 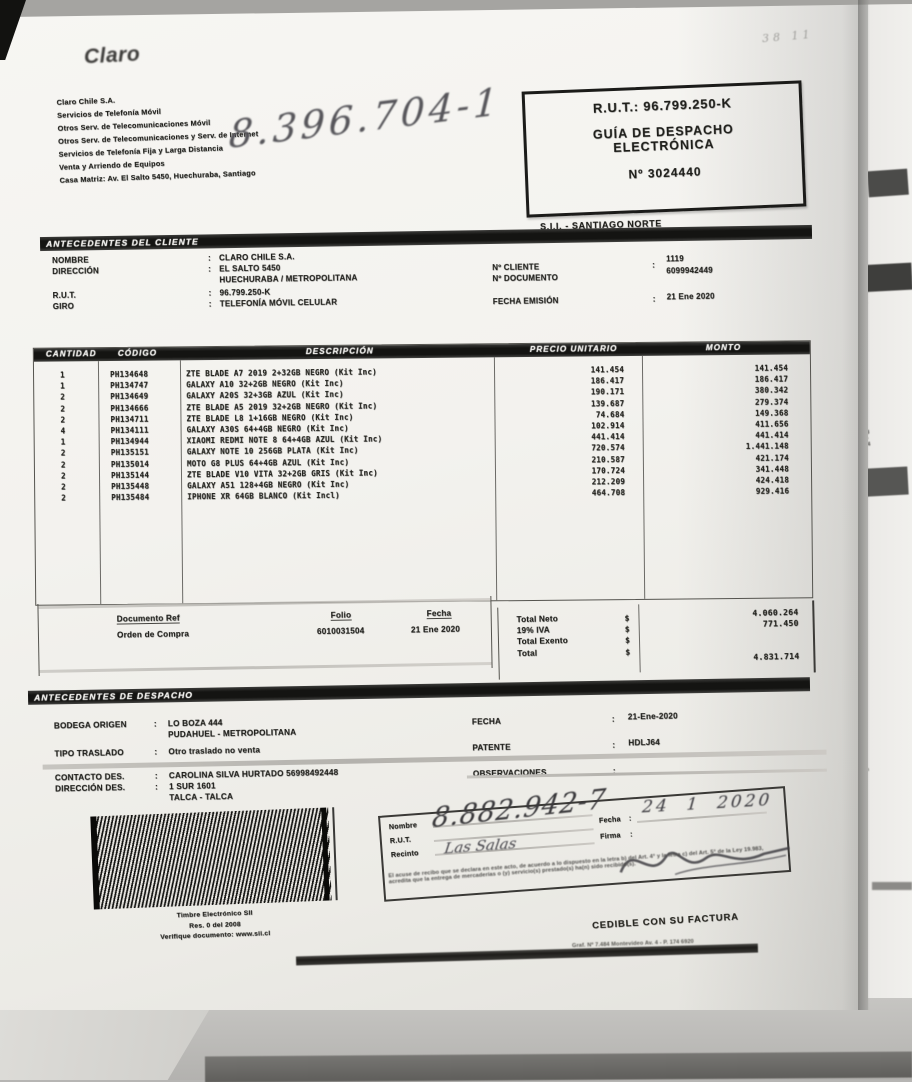 What do you see at coordinates (772, 457) in the screenshot?
I see `cell-amount: 421.174` at bounding box center [772, 457].